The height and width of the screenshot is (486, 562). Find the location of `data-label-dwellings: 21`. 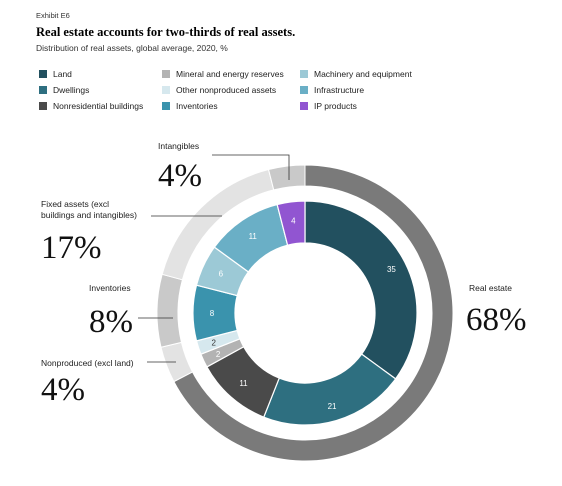

data-label-dwellings: 21 is located at coordinates (332, 406).